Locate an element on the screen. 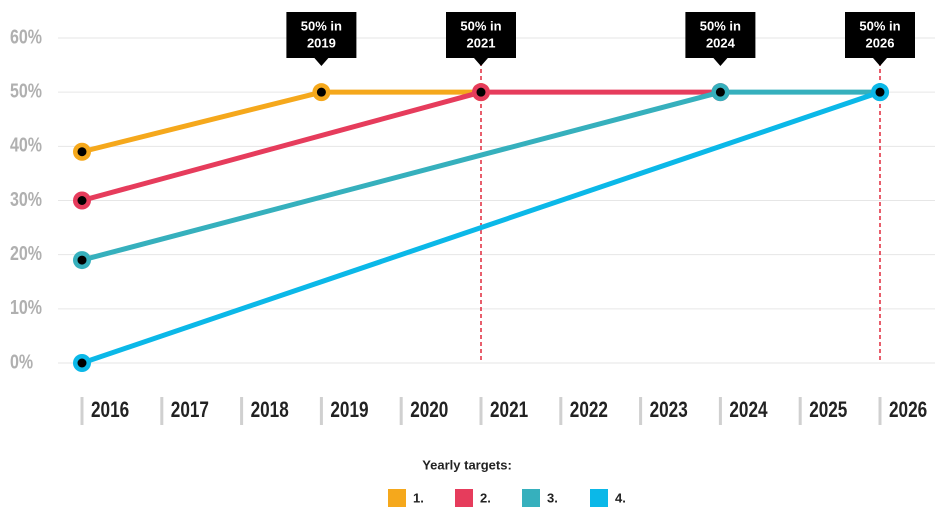 The width and height of the screenshot is (935, 510). x-tick-label: 2018 is located at coordinates (270, 410).